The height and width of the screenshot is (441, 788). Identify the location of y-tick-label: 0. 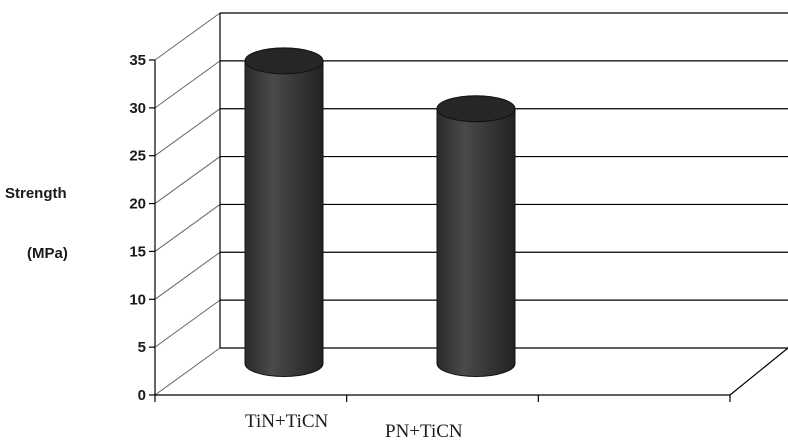
(142, 395).